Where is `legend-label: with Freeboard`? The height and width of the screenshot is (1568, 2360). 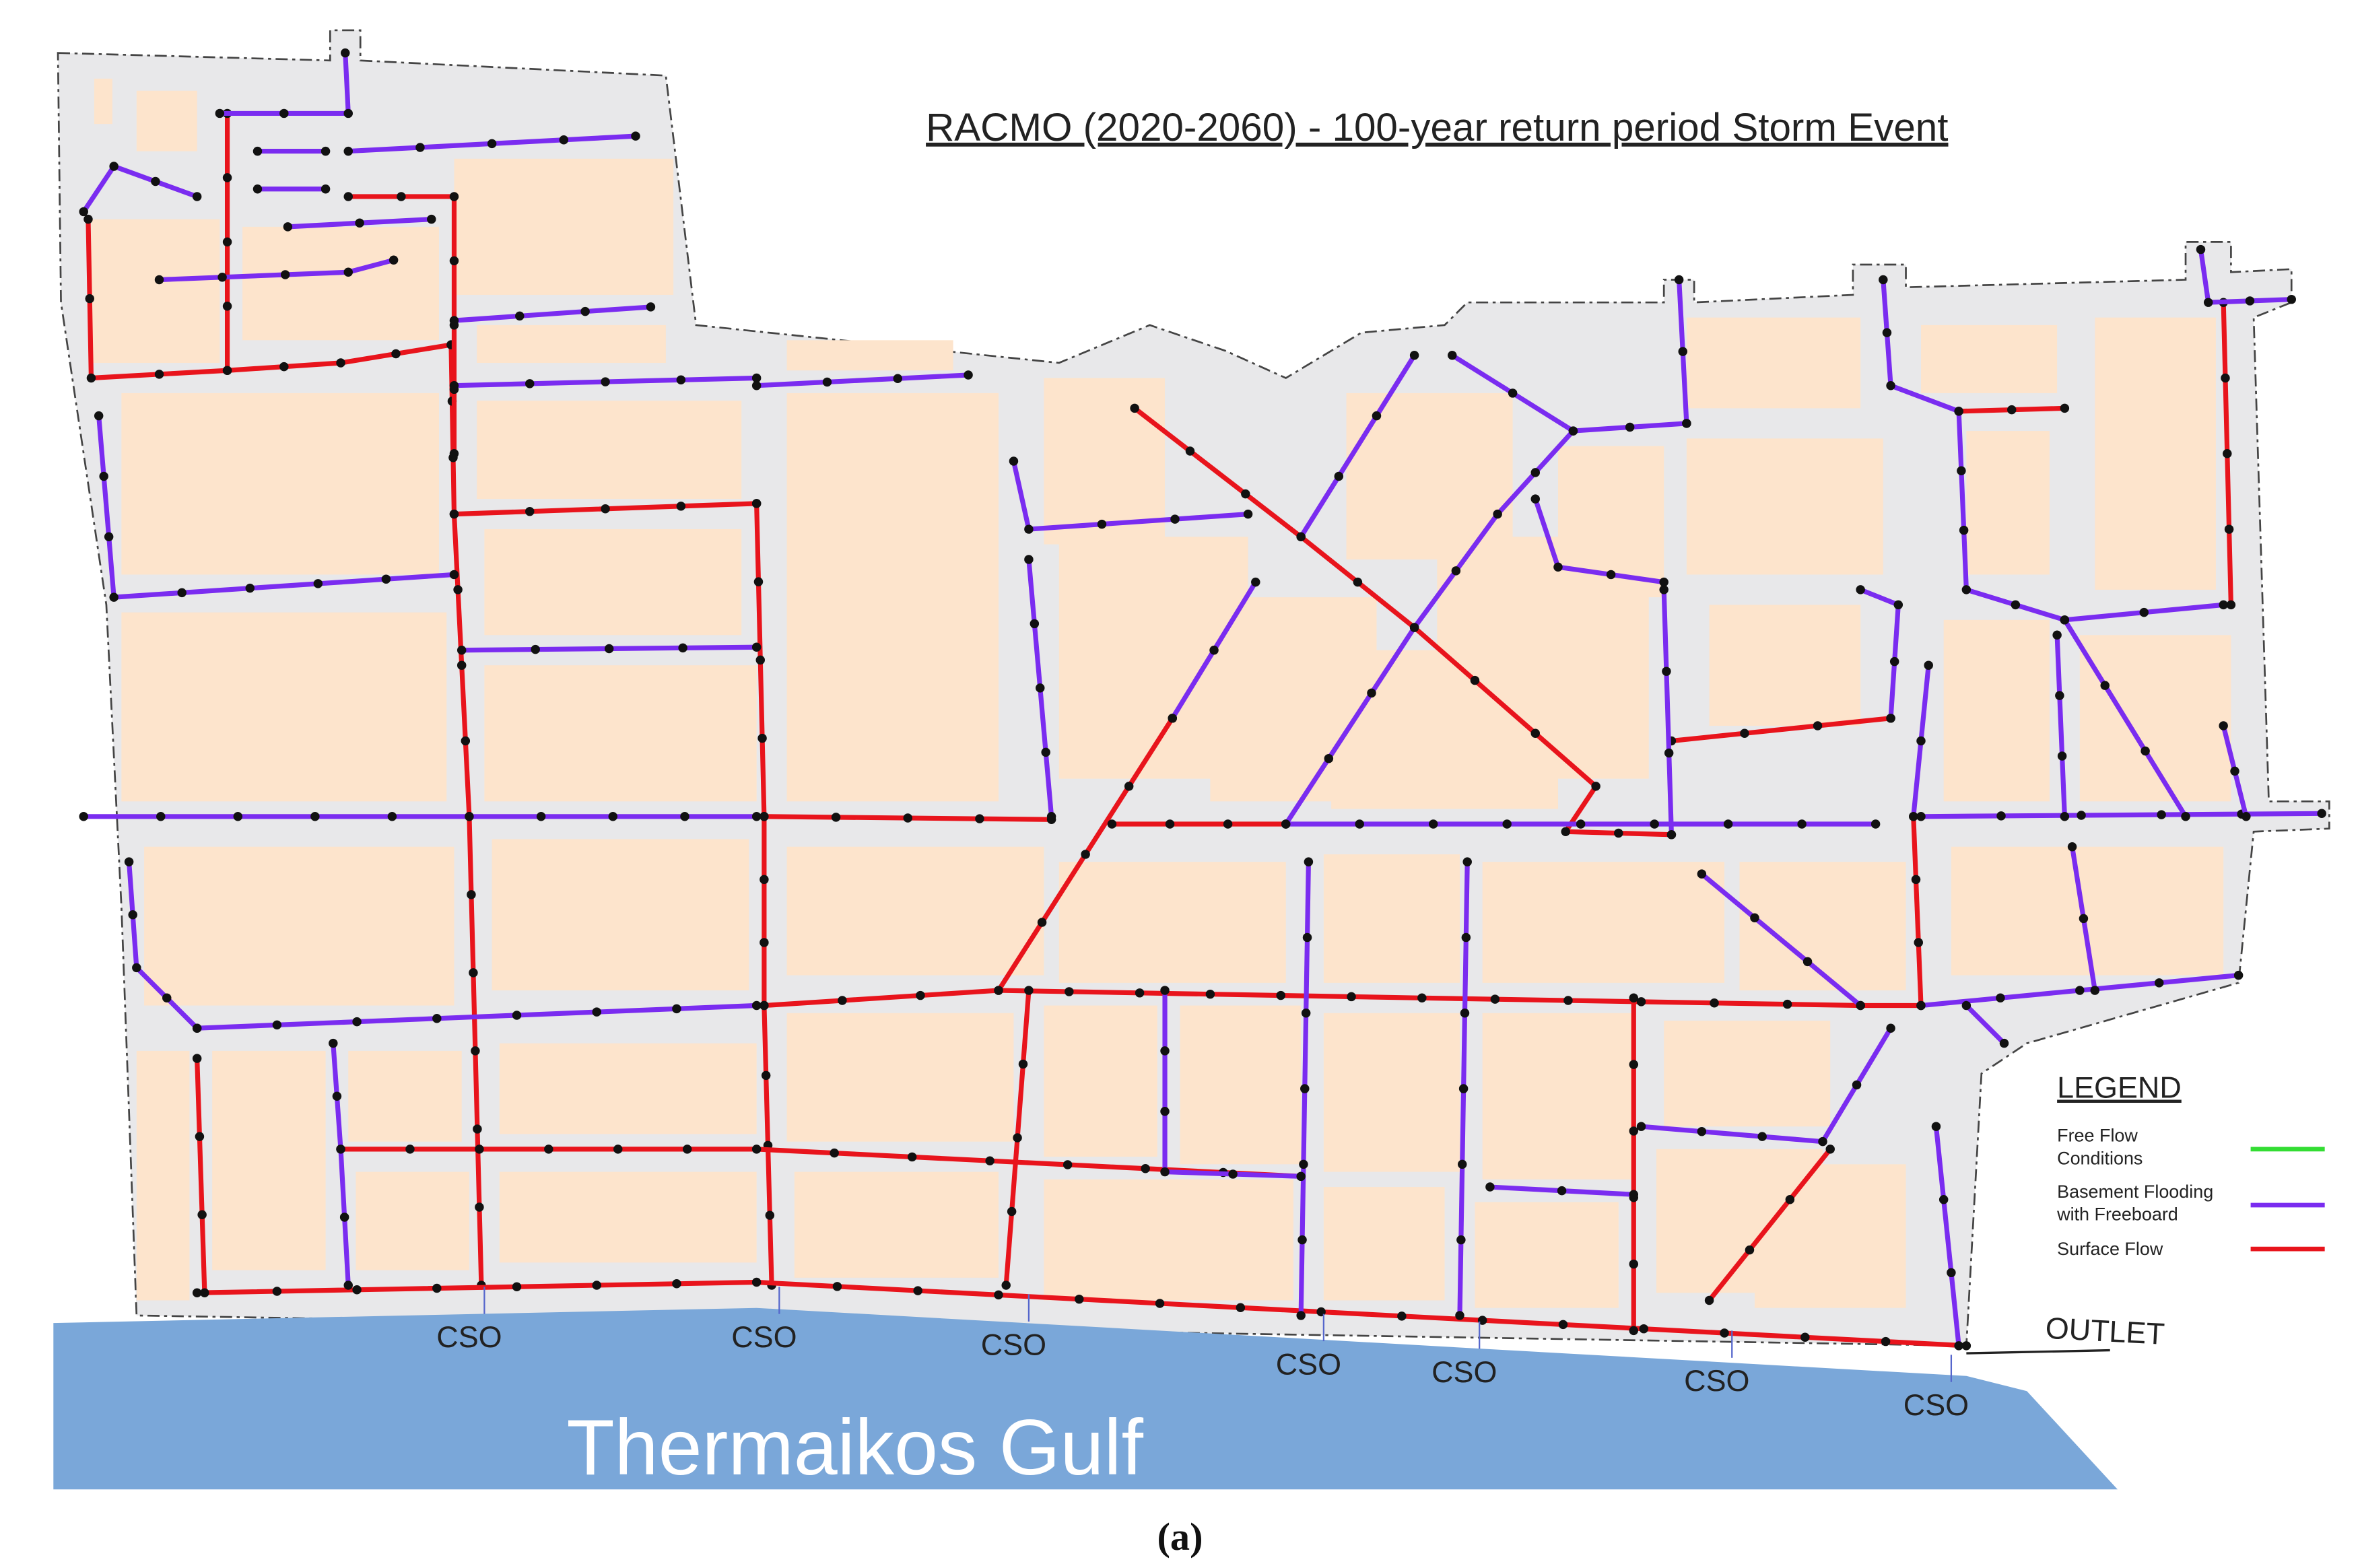 legend-label: with Freeboard is located at coordinates (2117, 1214).